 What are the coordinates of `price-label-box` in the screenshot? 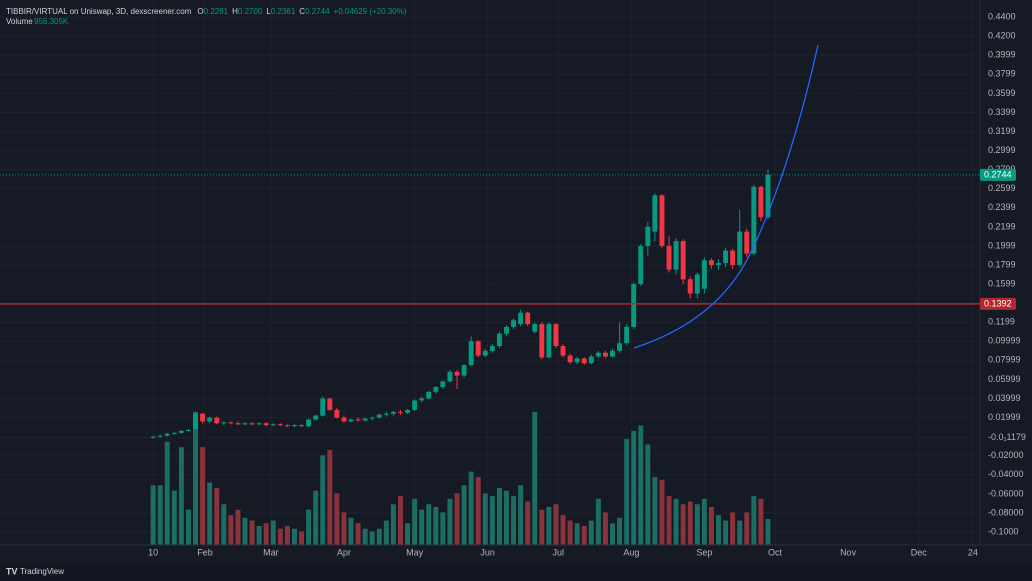 It's located at (998, 303).